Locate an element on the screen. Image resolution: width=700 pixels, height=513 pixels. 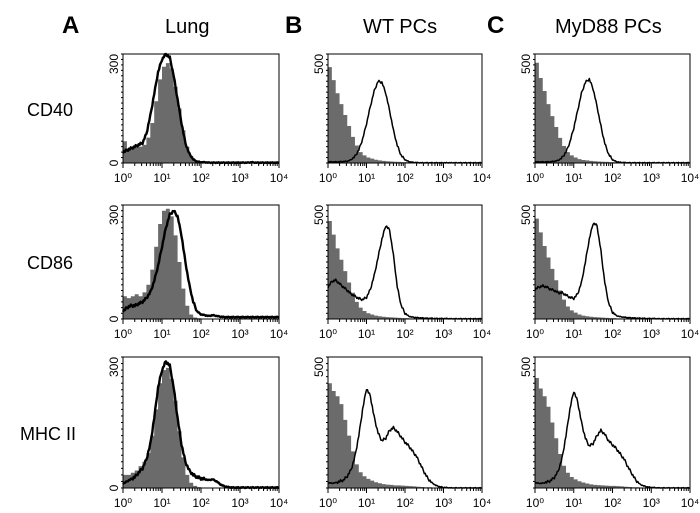
row-label-cd86: CD86 is located at coordinates (50, 263).